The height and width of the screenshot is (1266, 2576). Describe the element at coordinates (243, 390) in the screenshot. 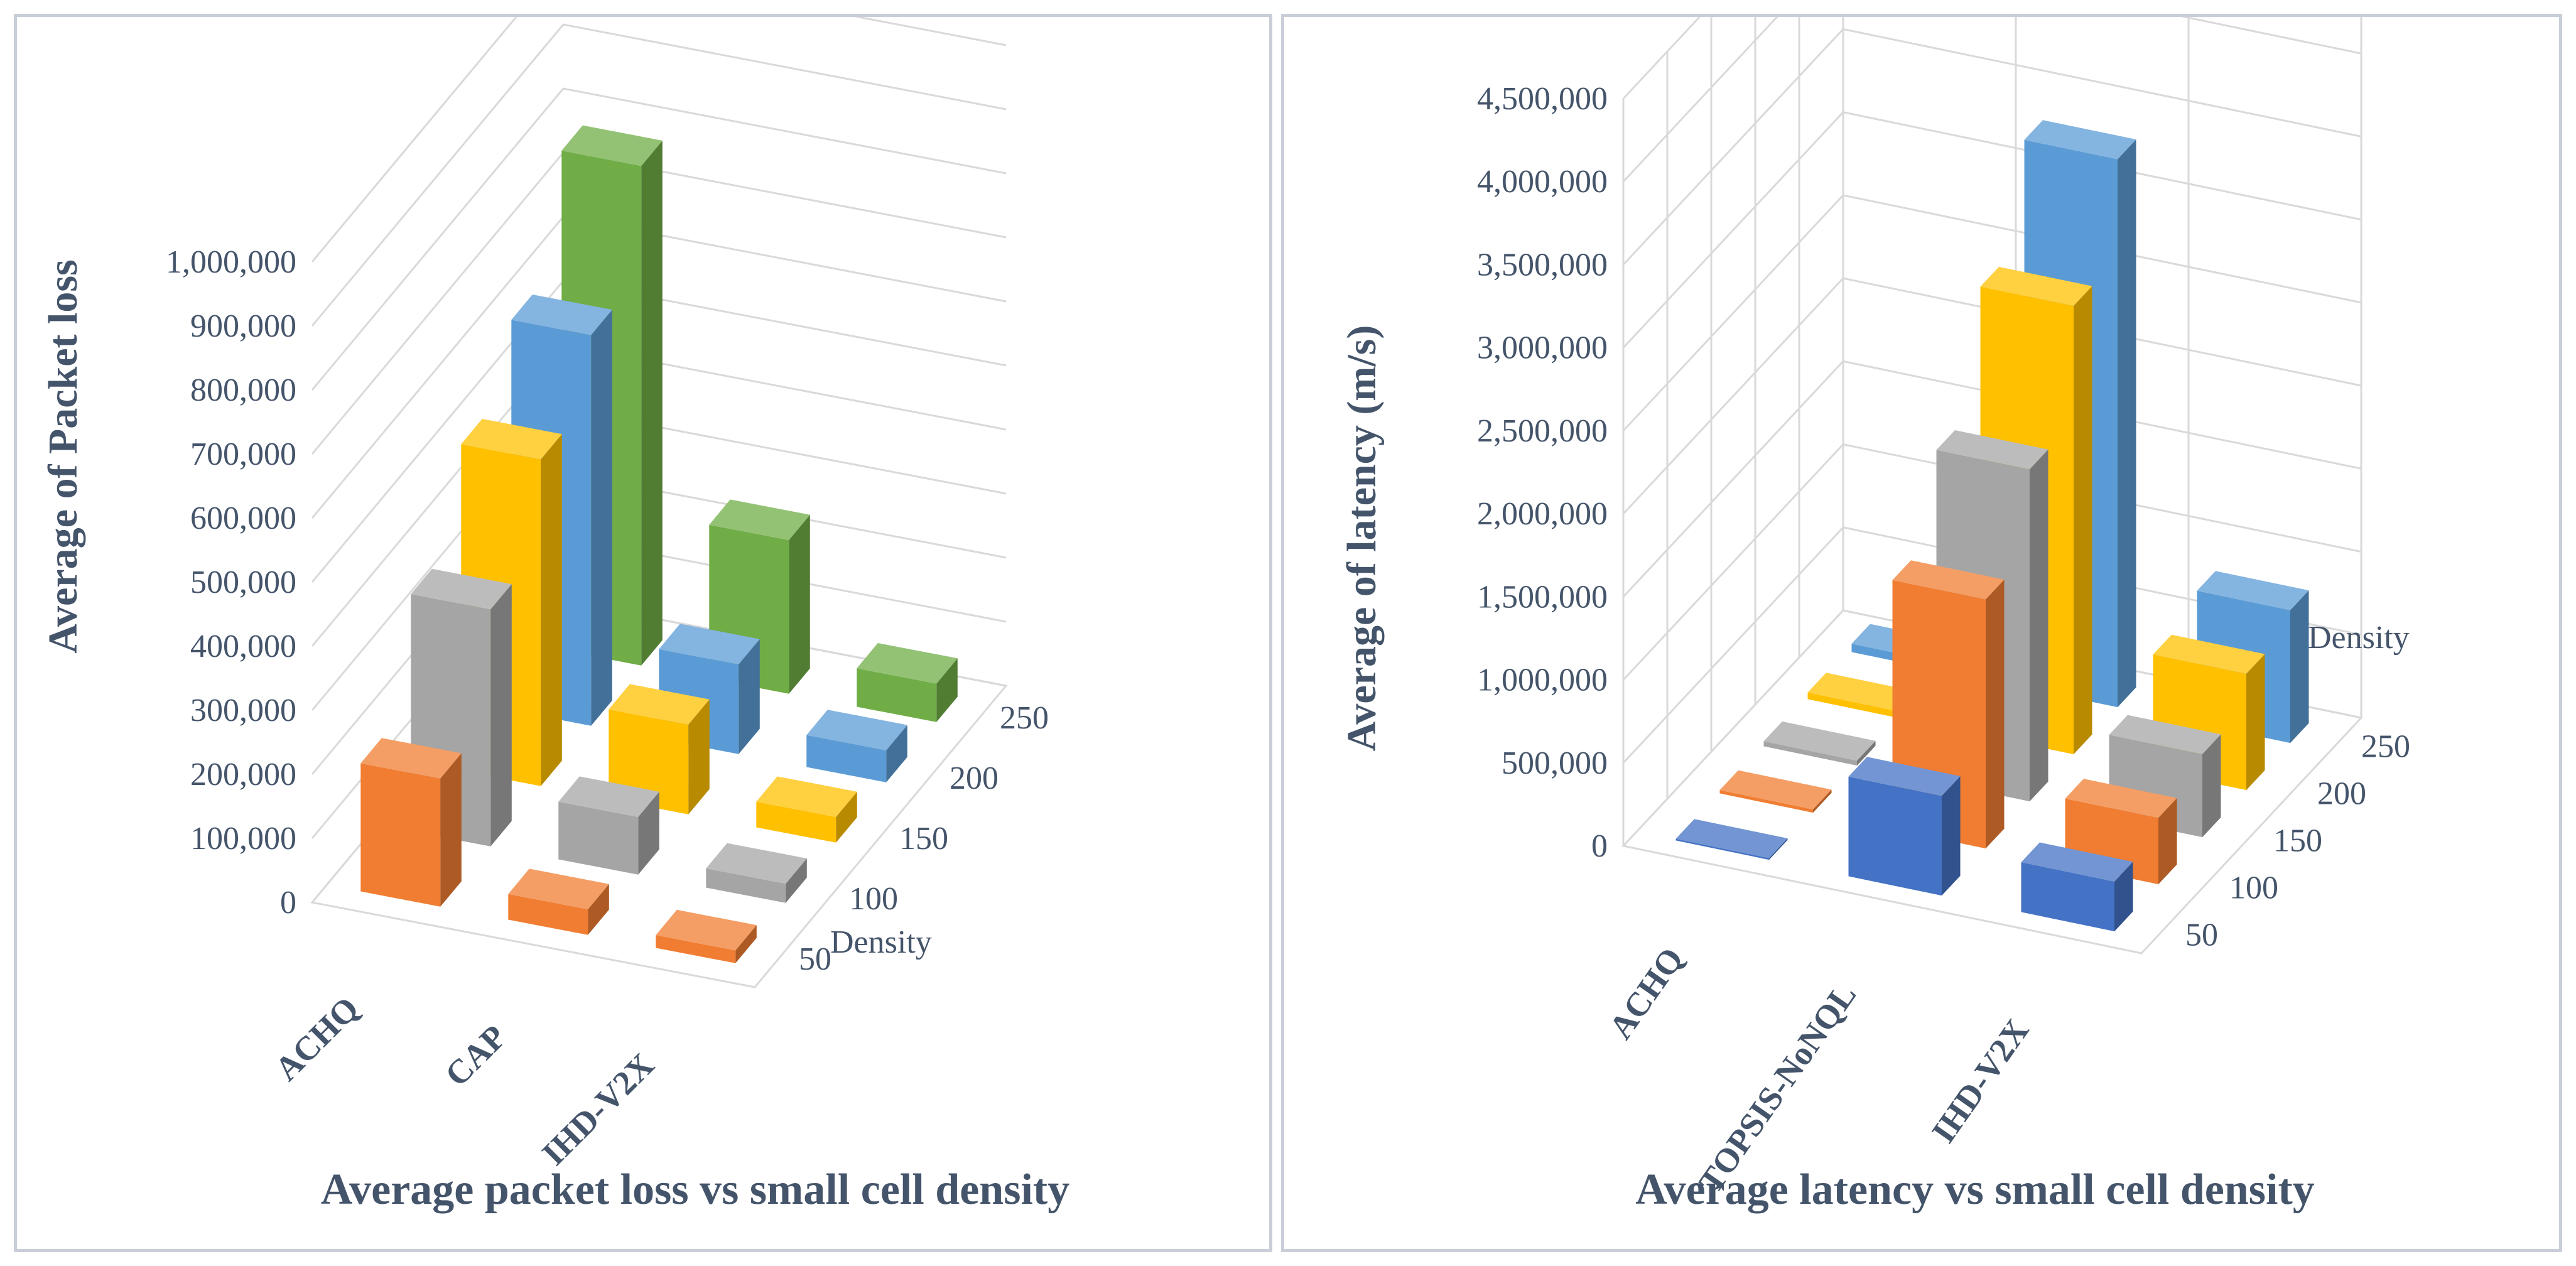

I see `y-tick-label: 800,000` at that location.